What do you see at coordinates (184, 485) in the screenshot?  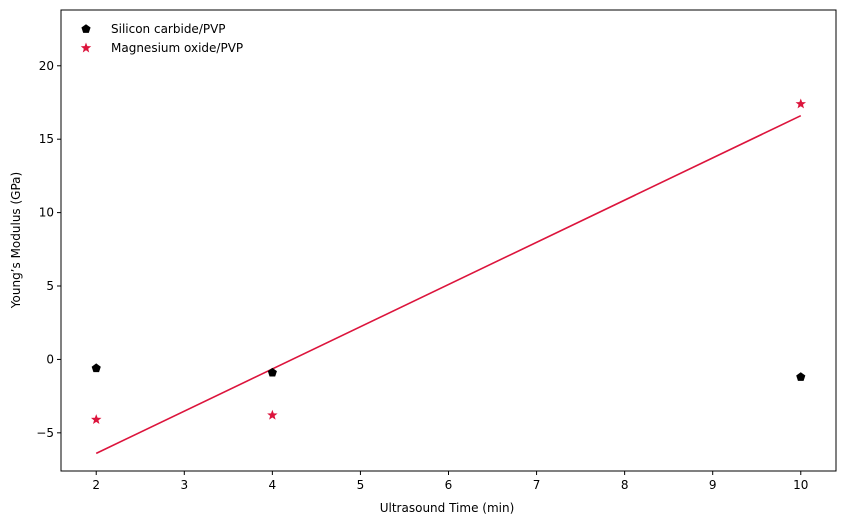 I see `x-tick-label: 3` at bounding box center [184, 485].